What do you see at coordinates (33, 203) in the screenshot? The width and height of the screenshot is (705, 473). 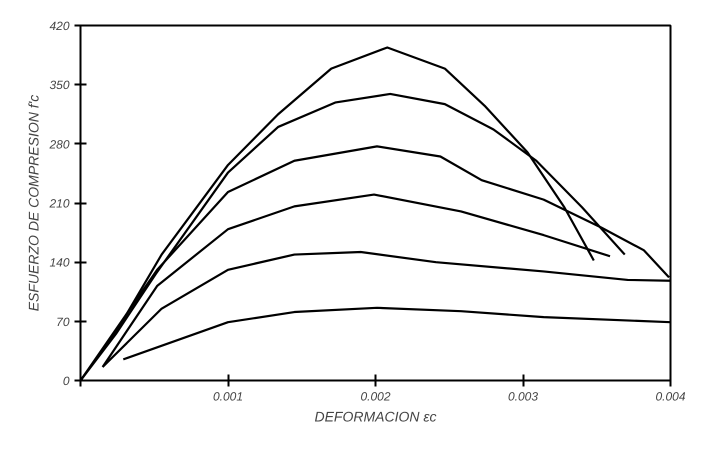 I see `y-axis-title: ESFUERZO DE COMPRESION f'c` at bounding box center [33, 203].